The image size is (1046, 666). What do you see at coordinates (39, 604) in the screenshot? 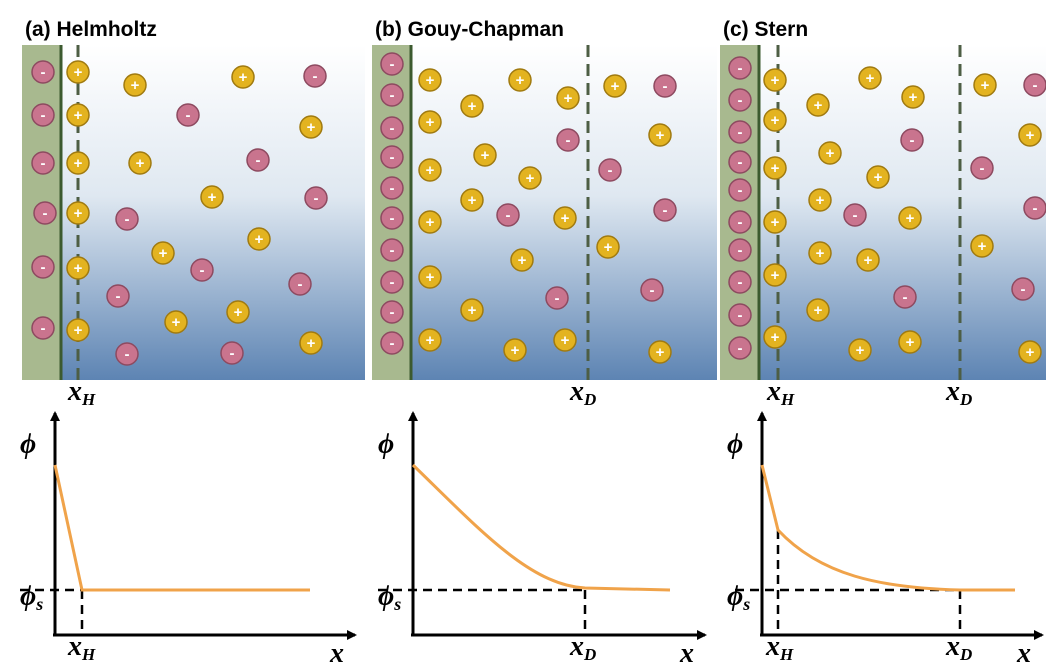
I see `label-sub: s` at bounding box center [39, 604].